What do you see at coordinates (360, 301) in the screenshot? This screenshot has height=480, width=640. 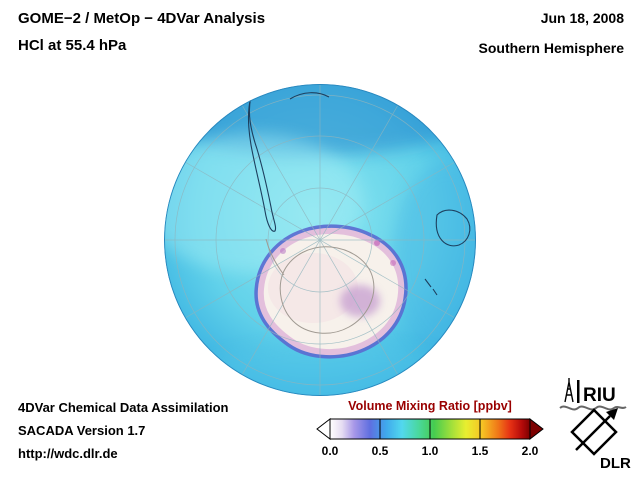 I see `vortex-lavender-anomaly` at bounding box center [360, 301].